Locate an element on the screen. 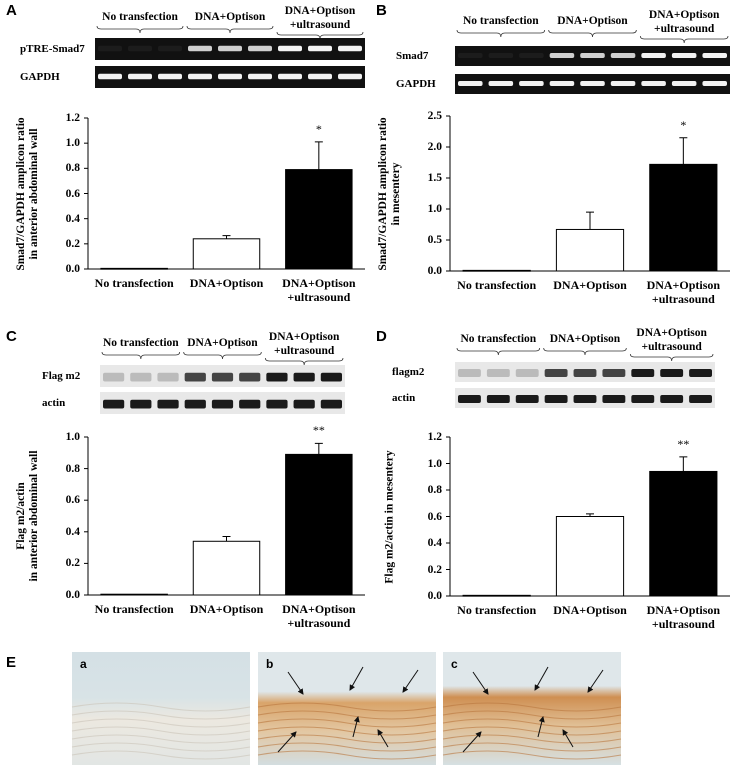 The image size is (738, 770). panel-label: E is located at coordinates (11, 662).